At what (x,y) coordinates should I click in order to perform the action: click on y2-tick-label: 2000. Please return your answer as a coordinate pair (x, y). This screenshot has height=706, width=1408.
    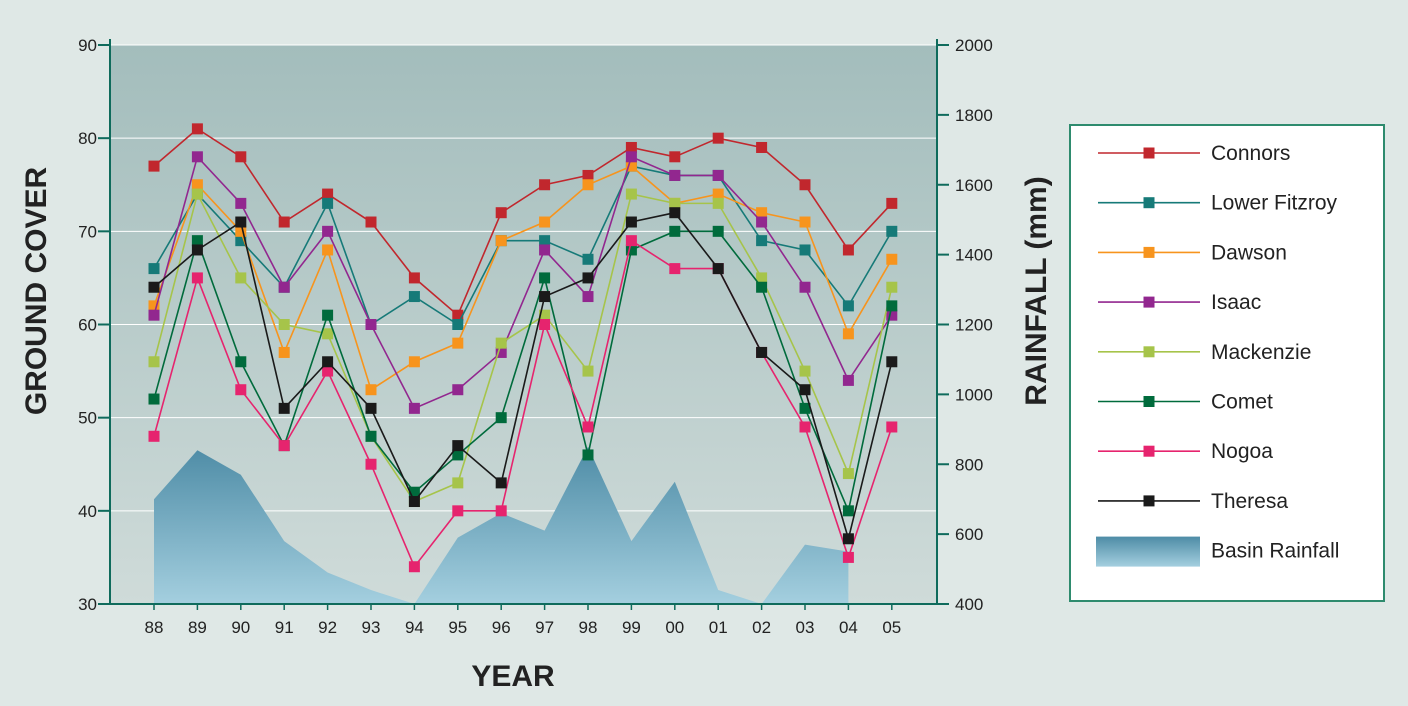
    Looking at the image, I should click on (974, 45).